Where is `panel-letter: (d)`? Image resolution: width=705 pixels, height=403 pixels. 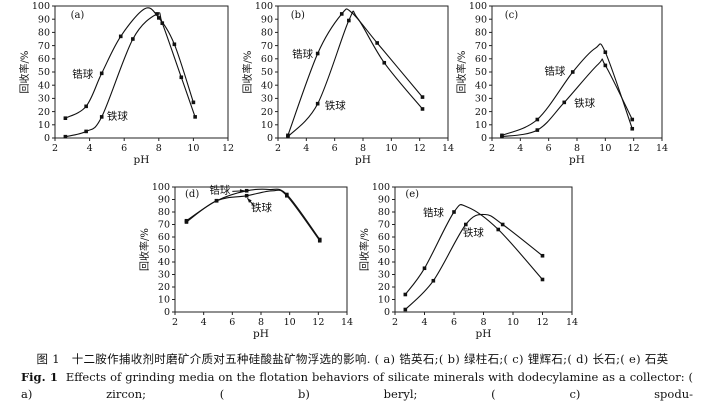
panel-letter: (d) is located at coordinates (192, 194).